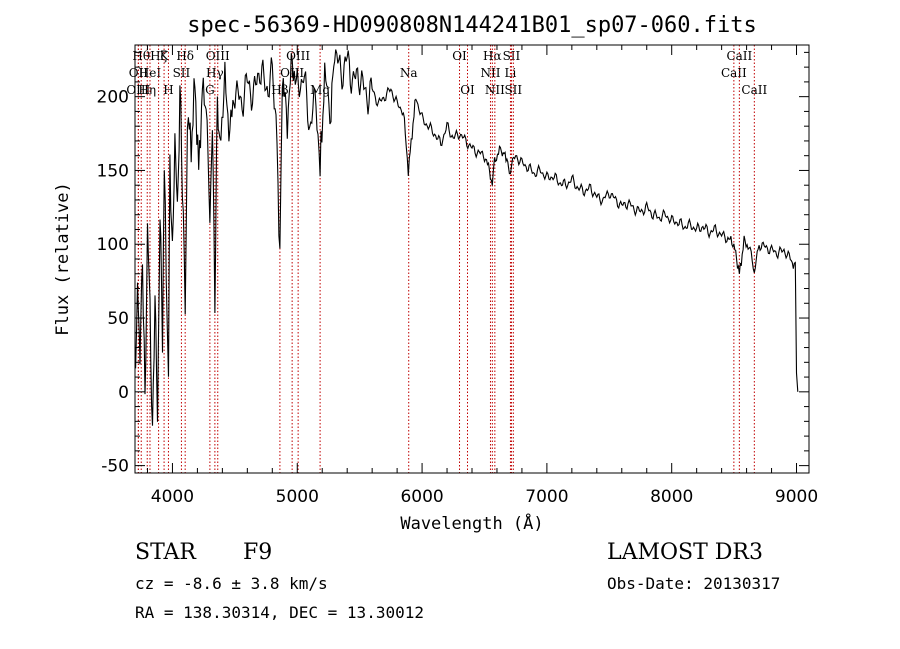 Image resolution: width=900 pixels, height=649 pixels. I want to click on redshift-cz: cz = -8.6 ± 3.8 km/s, so click(231, 583).